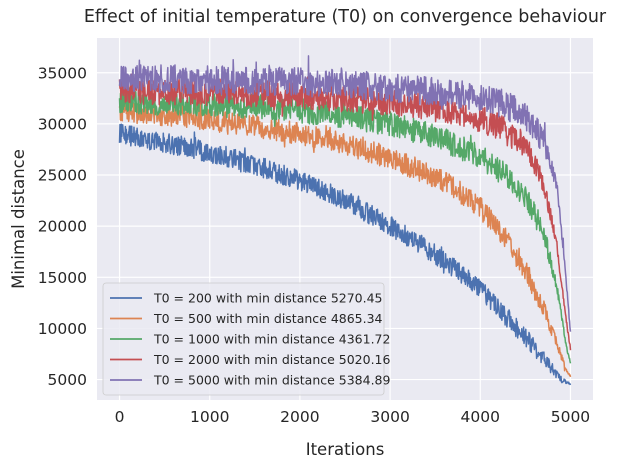 The image size is (625, 467). I want to click on legend-entry: T0 = 2000 with min distance 5020.16, so click(272, 359).